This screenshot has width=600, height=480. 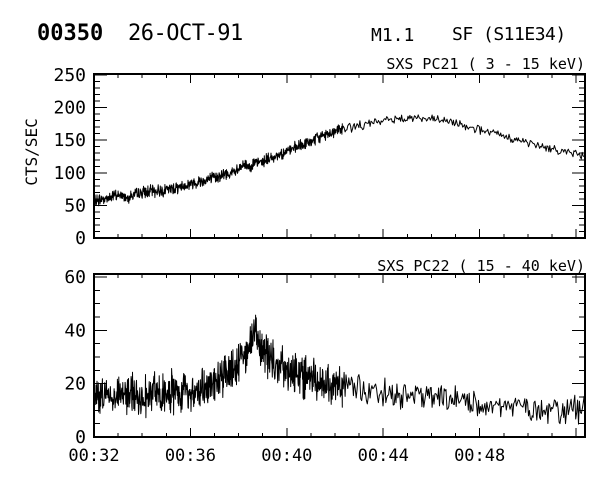 What do you see at coordinates (481, 266) in the screenshot?
I see `pc22-title: SXS PC22 ( 15 - 40 keV)` at bounding box center [481, 266].